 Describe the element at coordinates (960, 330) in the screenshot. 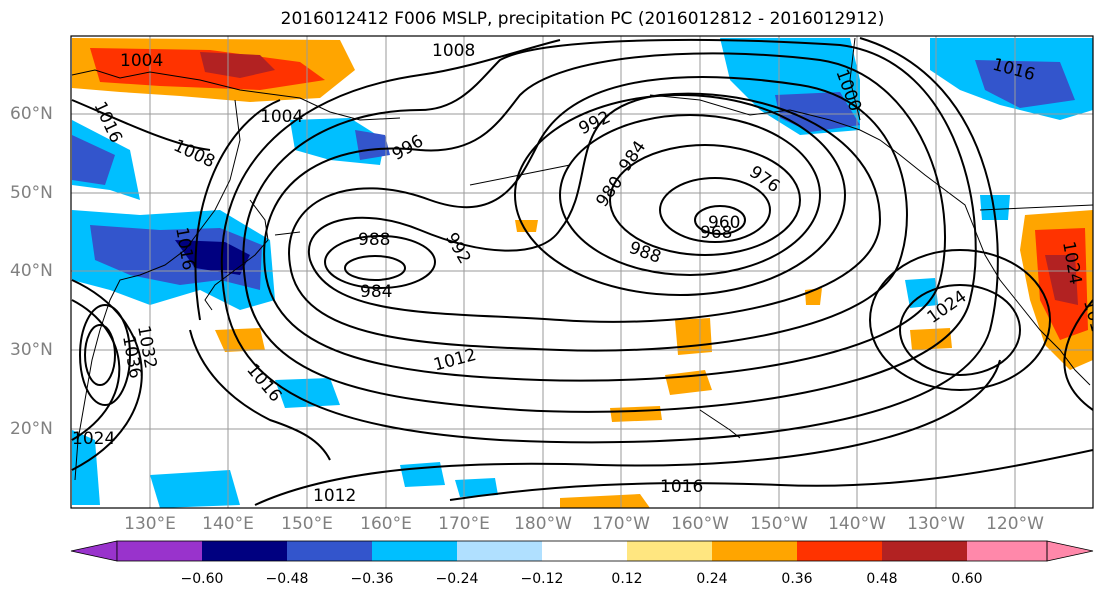

I see `isobar-1024-east` at that location.